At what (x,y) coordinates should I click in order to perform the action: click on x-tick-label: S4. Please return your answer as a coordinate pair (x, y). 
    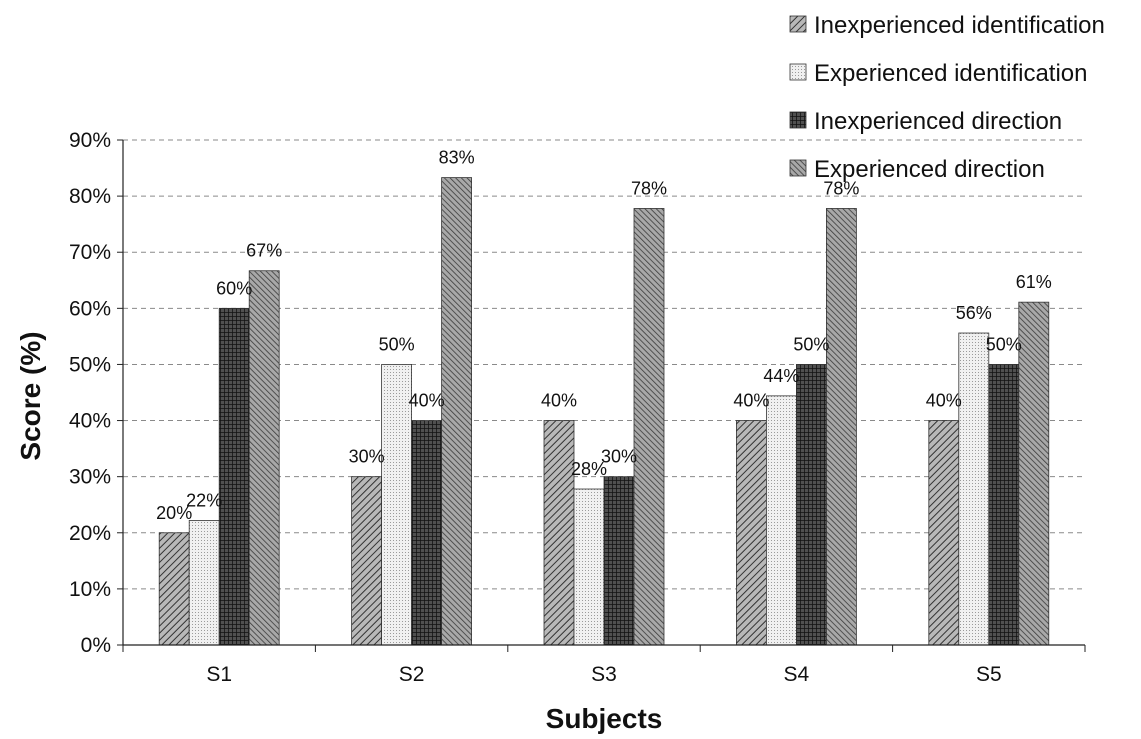
    Looking at the image, I should click on (797, 674).